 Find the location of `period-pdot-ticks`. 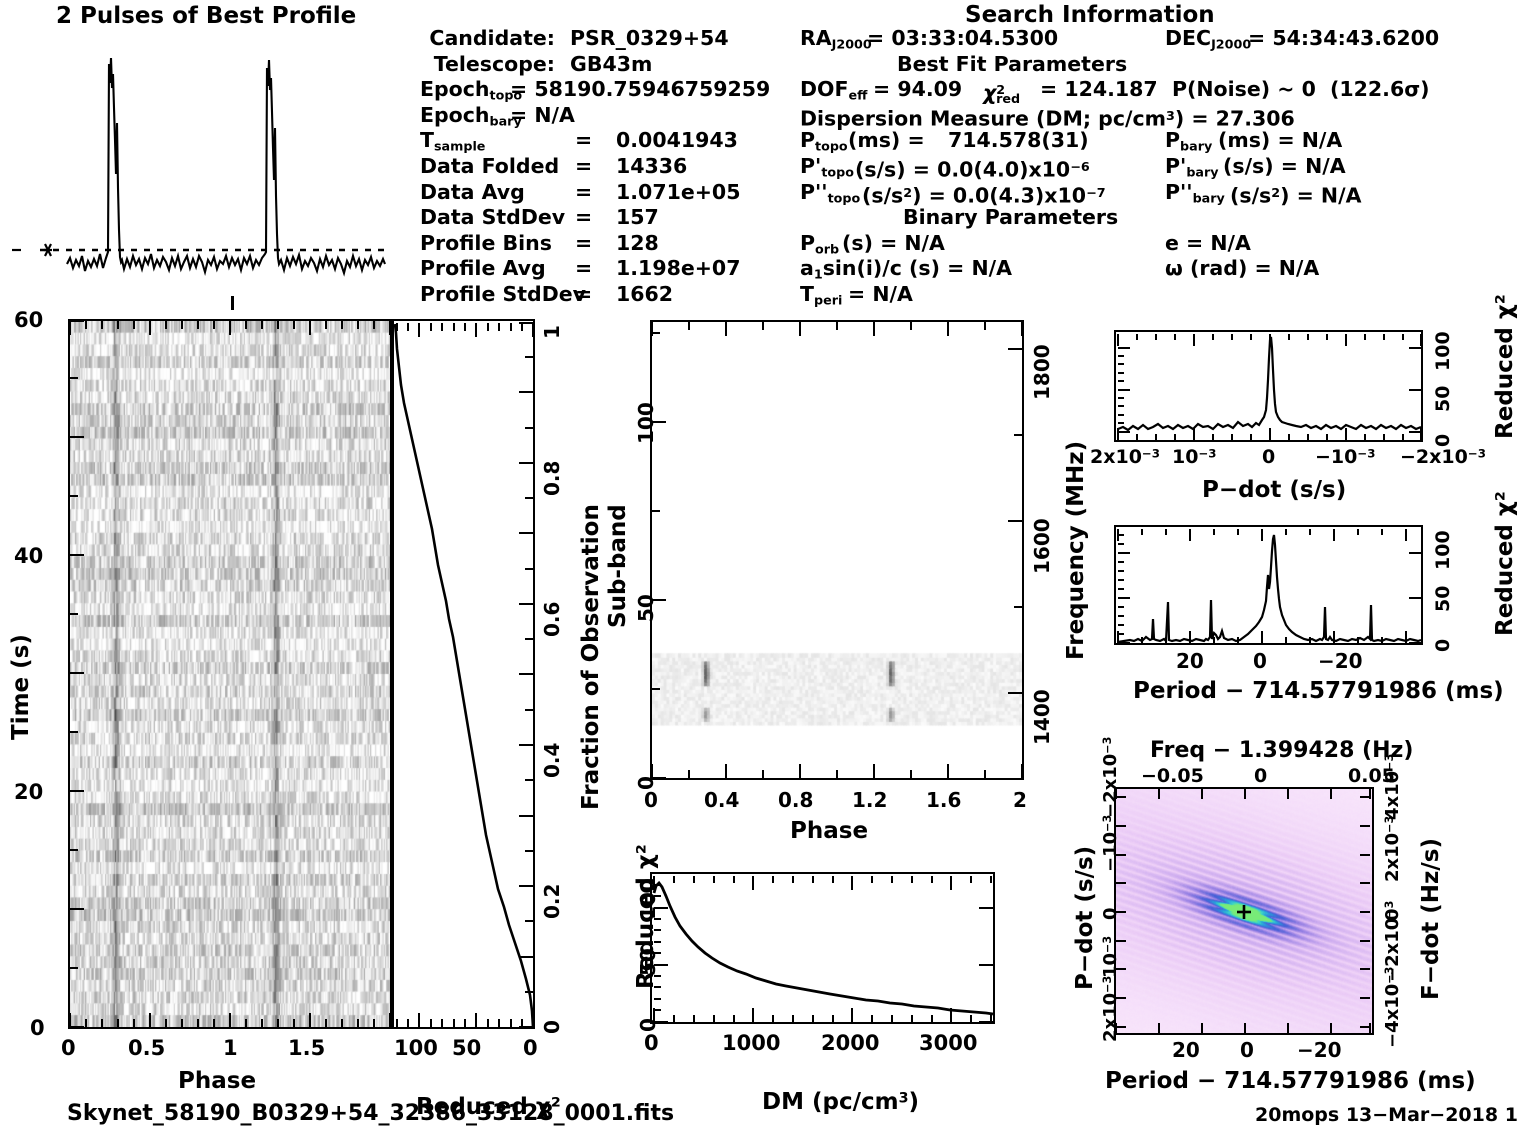

period-pdot-ticks is located at coordinates (1243, 911).